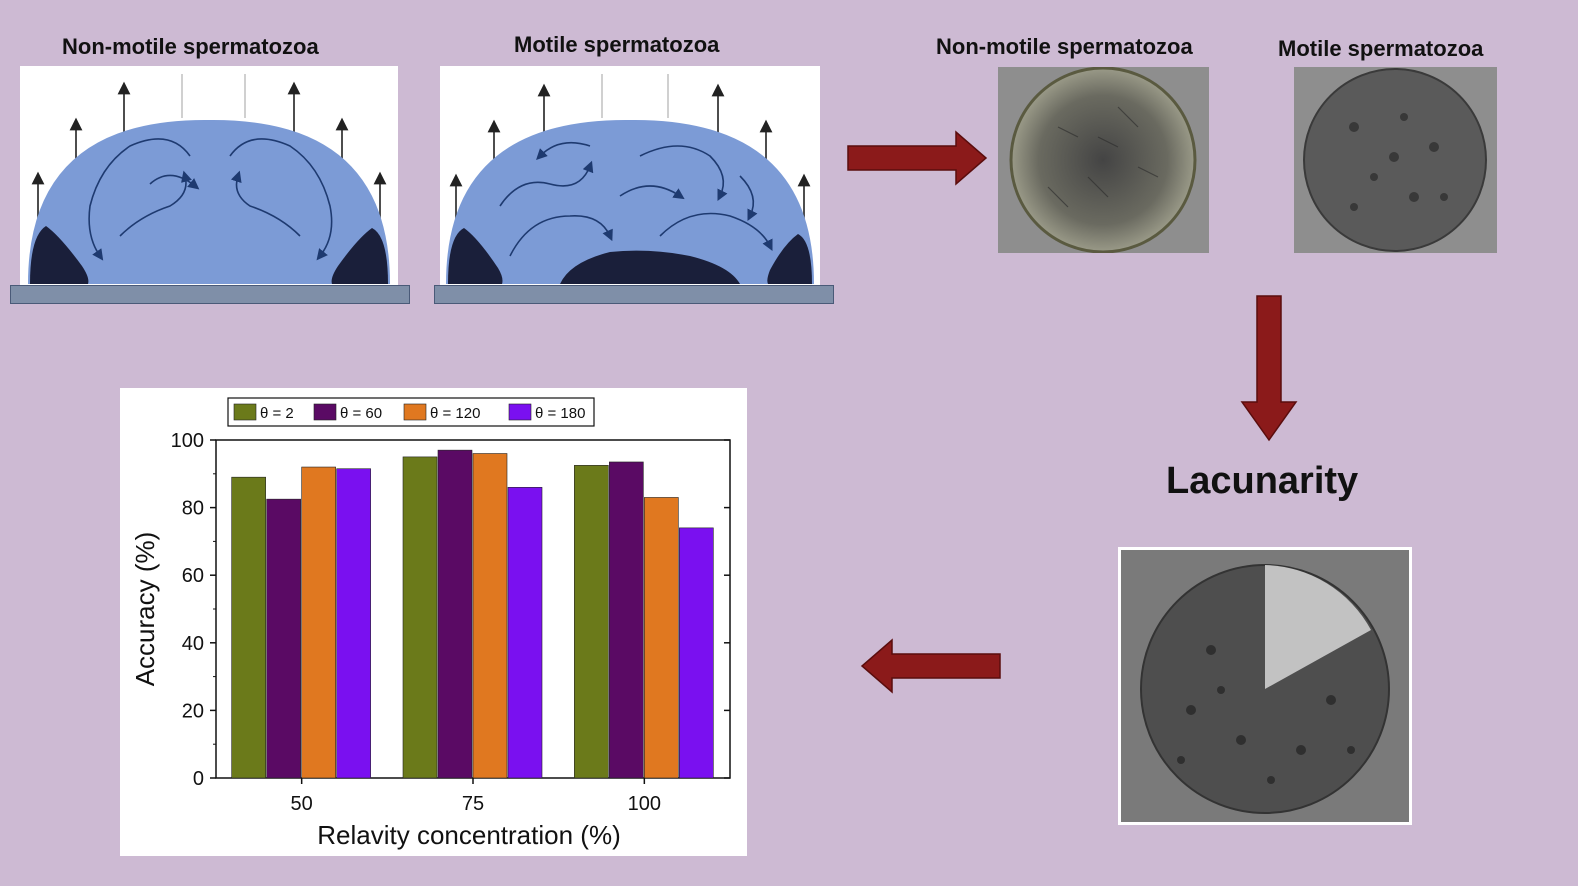 The width and height of the screenshot is (1578, 886). What do you see at coordinates (198, 779) in the screenshot?
I see `y-tick-label: 0` at bounding box center [198, 779].